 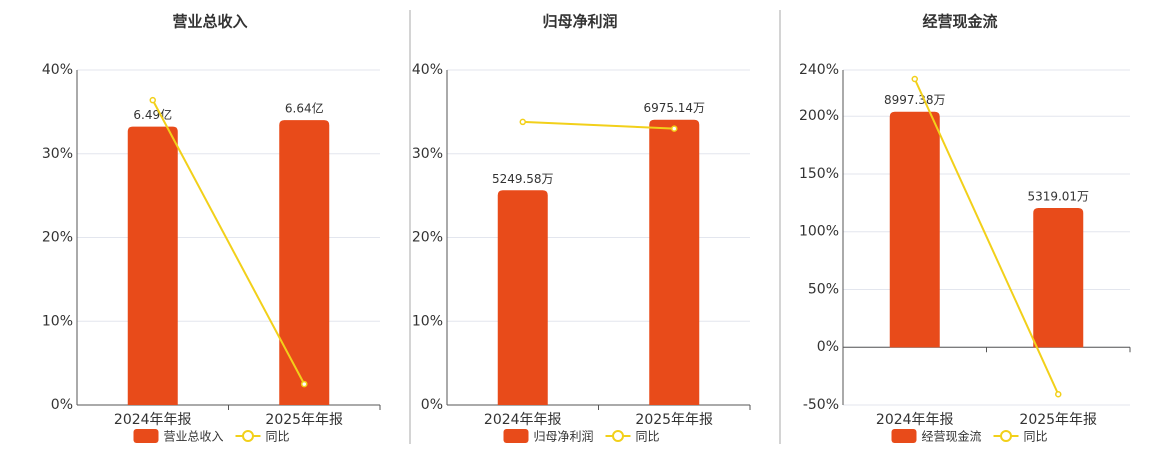 I want to click on legend-label: 归母净利润, so click(x=564, y=437).